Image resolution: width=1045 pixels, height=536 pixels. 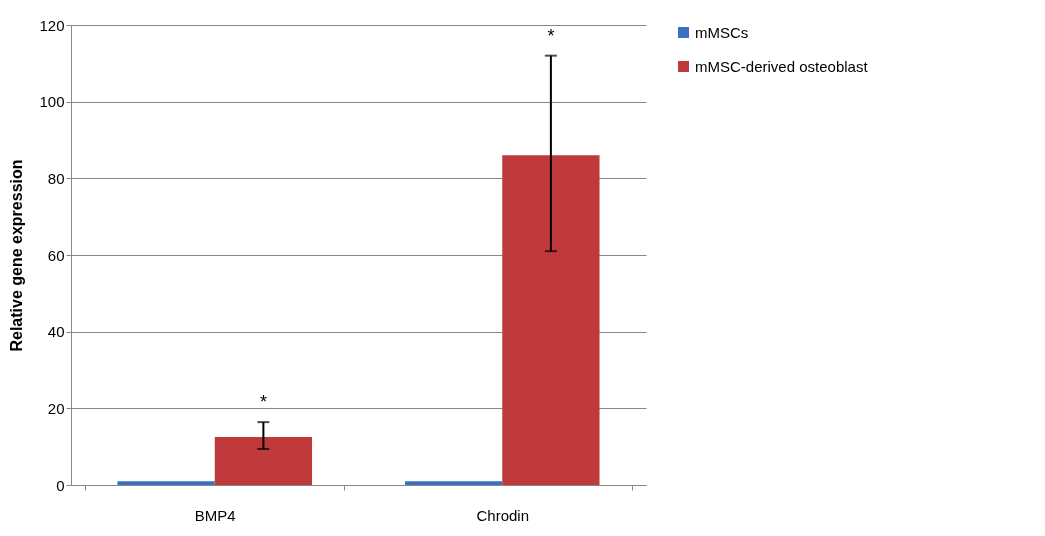 I want to click on y-tick-label: 80, so click(x=56, y=178).